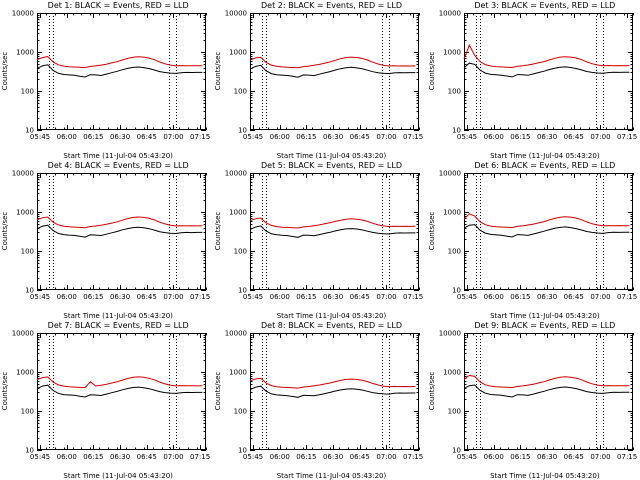 This screenshot has width=640, height=480. I want to click on chart-title: Det 4: BLACK = Events, RED = LLD, so click(118, 165).